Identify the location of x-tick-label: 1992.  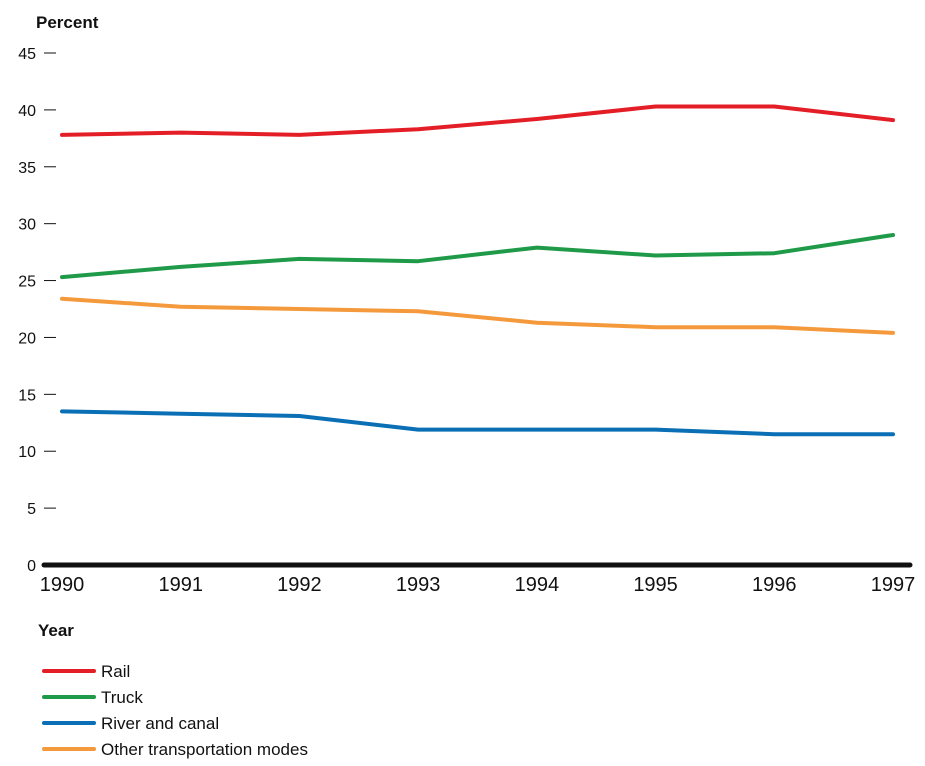
(299, 585).